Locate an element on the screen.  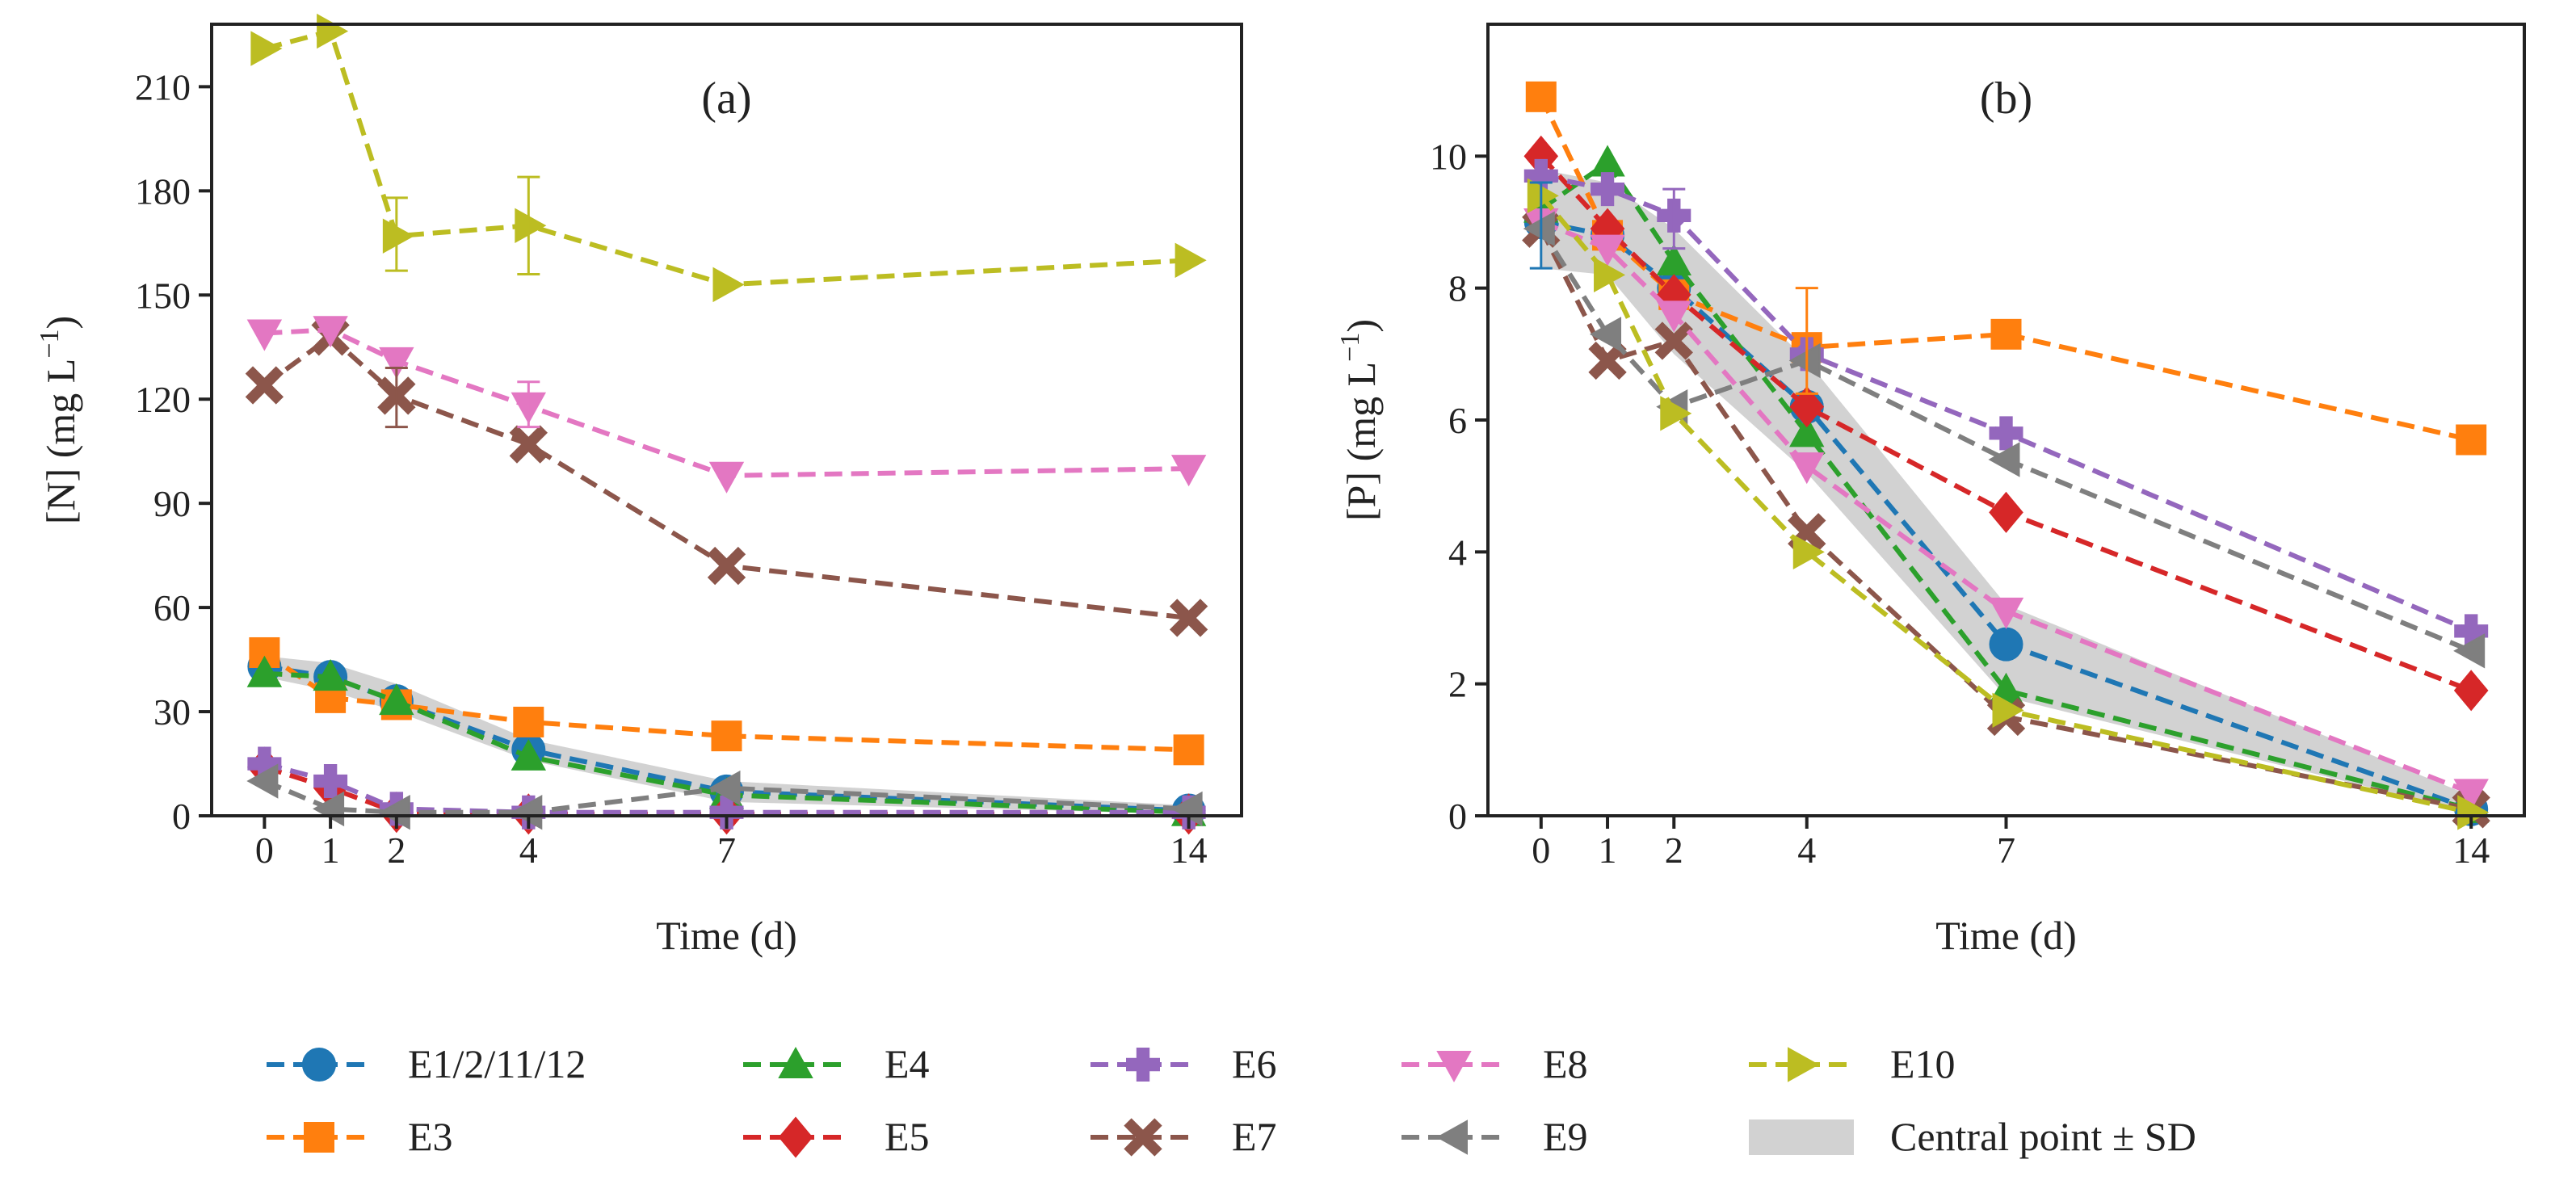
y-tick-label: 120 is located at coordinates (163, 399).